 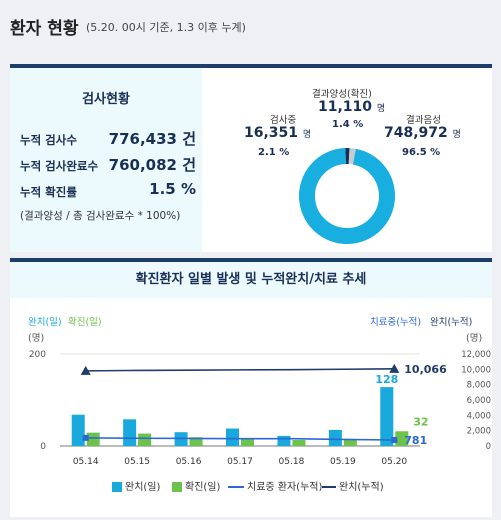 What do you see at coordinates (37, 355) in the screenshot?
I see `left-tick-label: 200` at bounding box center [37, 355].